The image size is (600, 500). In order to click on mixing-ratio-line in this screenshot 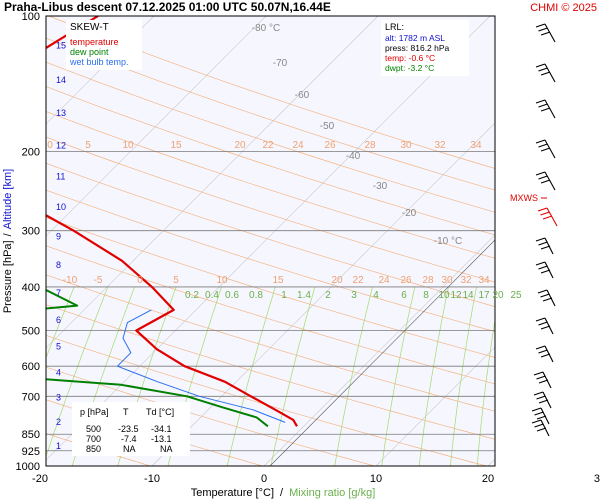, I will do `click(522, 376)`.